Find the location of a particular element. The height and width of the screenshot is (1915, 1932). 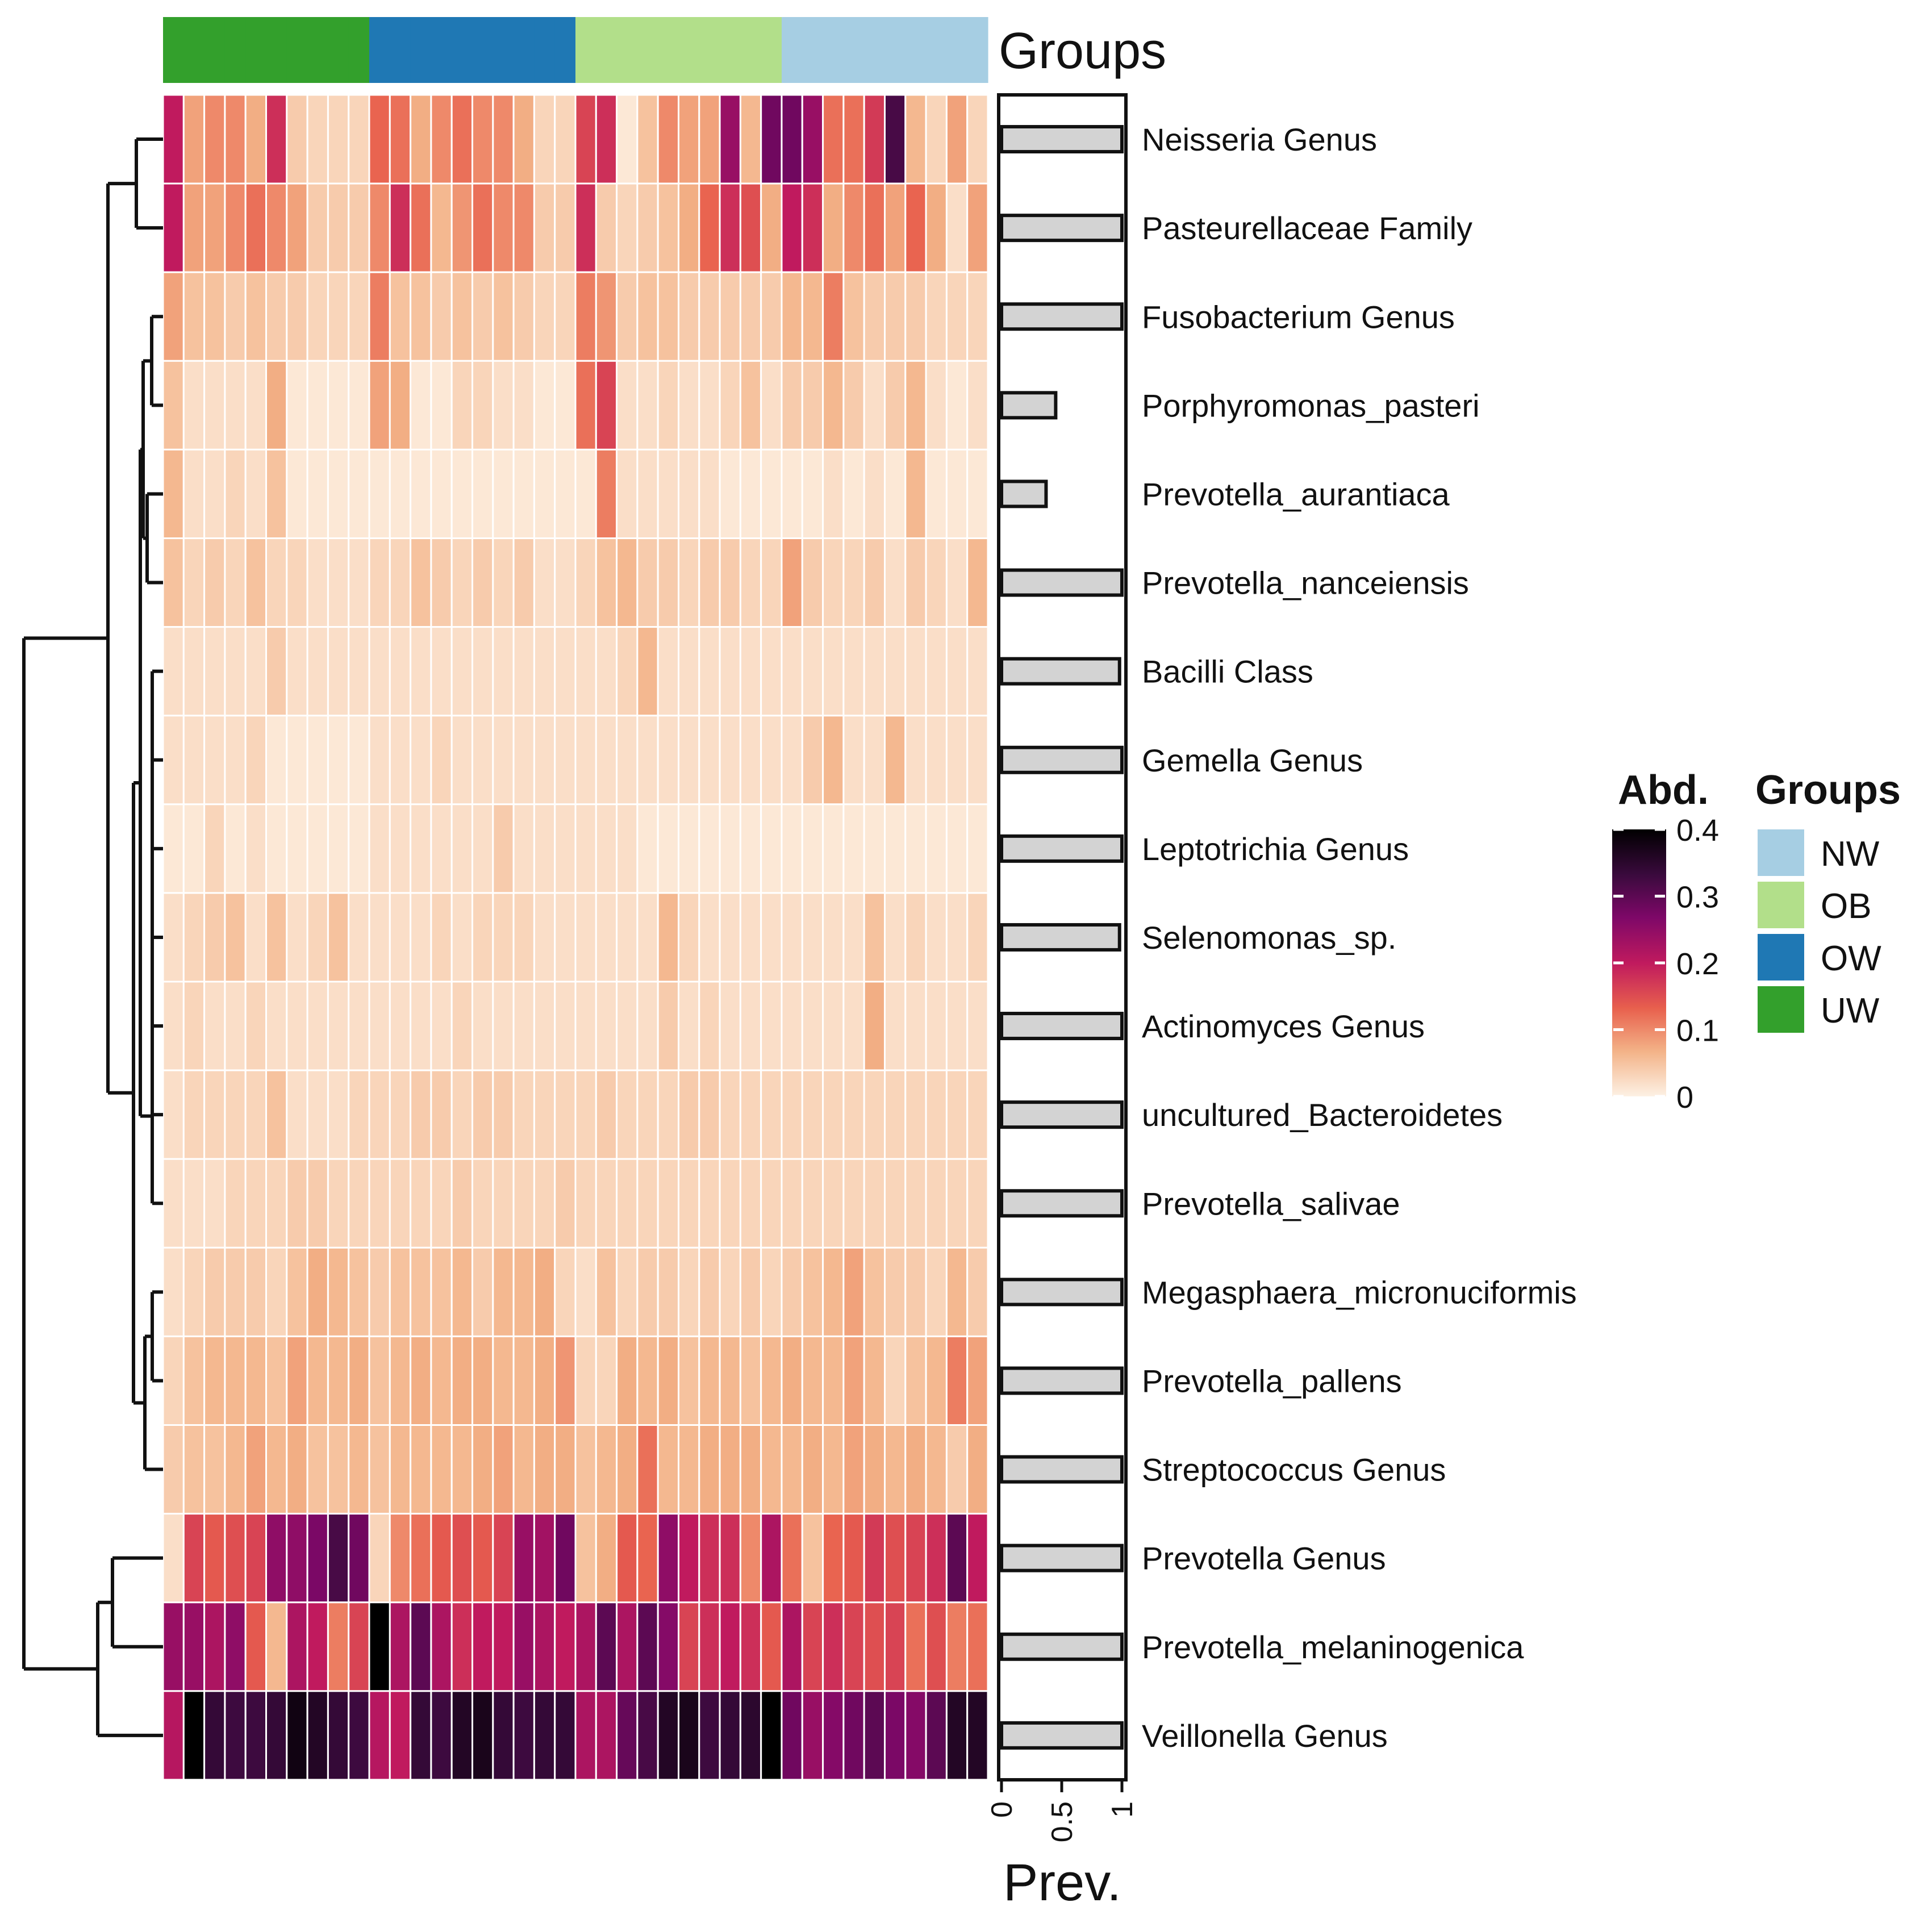

prevalence-axis-tick-label: 0 is located at coordinates (1003, 1809).